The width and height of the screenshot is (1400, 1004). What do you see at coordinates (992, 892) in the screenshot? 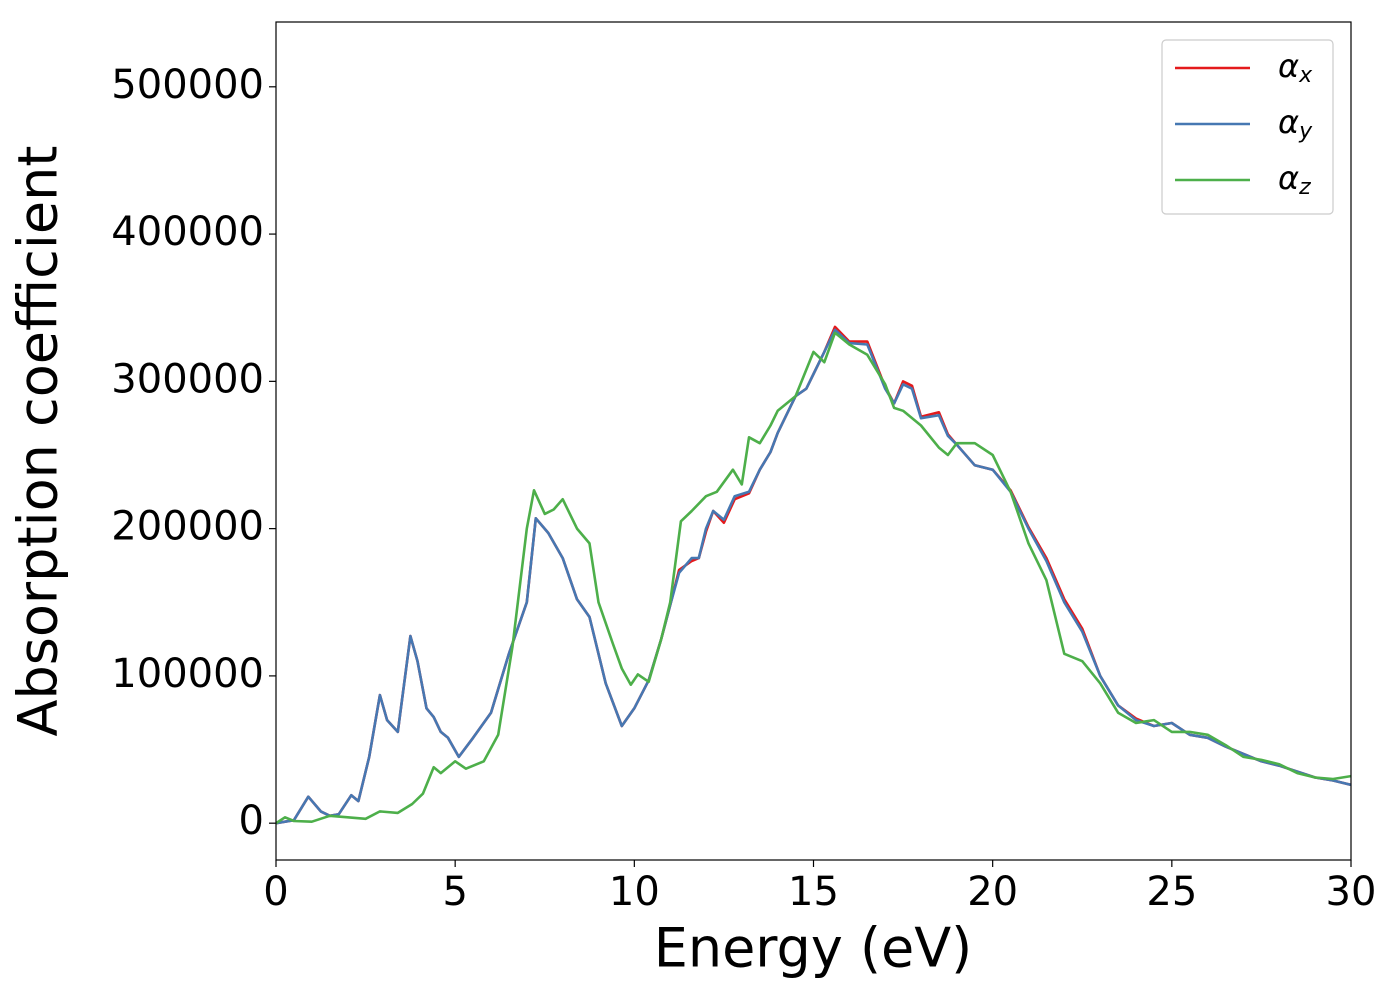
I see `x-tick-label: 20` at bounding box center [992, 892].